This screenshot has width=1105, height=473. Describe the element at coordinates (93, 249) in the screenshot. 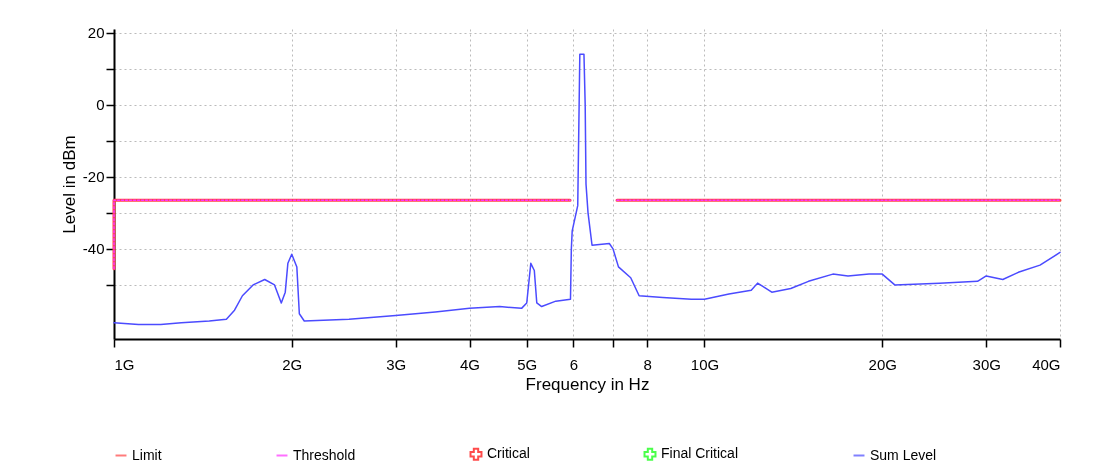

I see `y-tick-label: -40` at that location.